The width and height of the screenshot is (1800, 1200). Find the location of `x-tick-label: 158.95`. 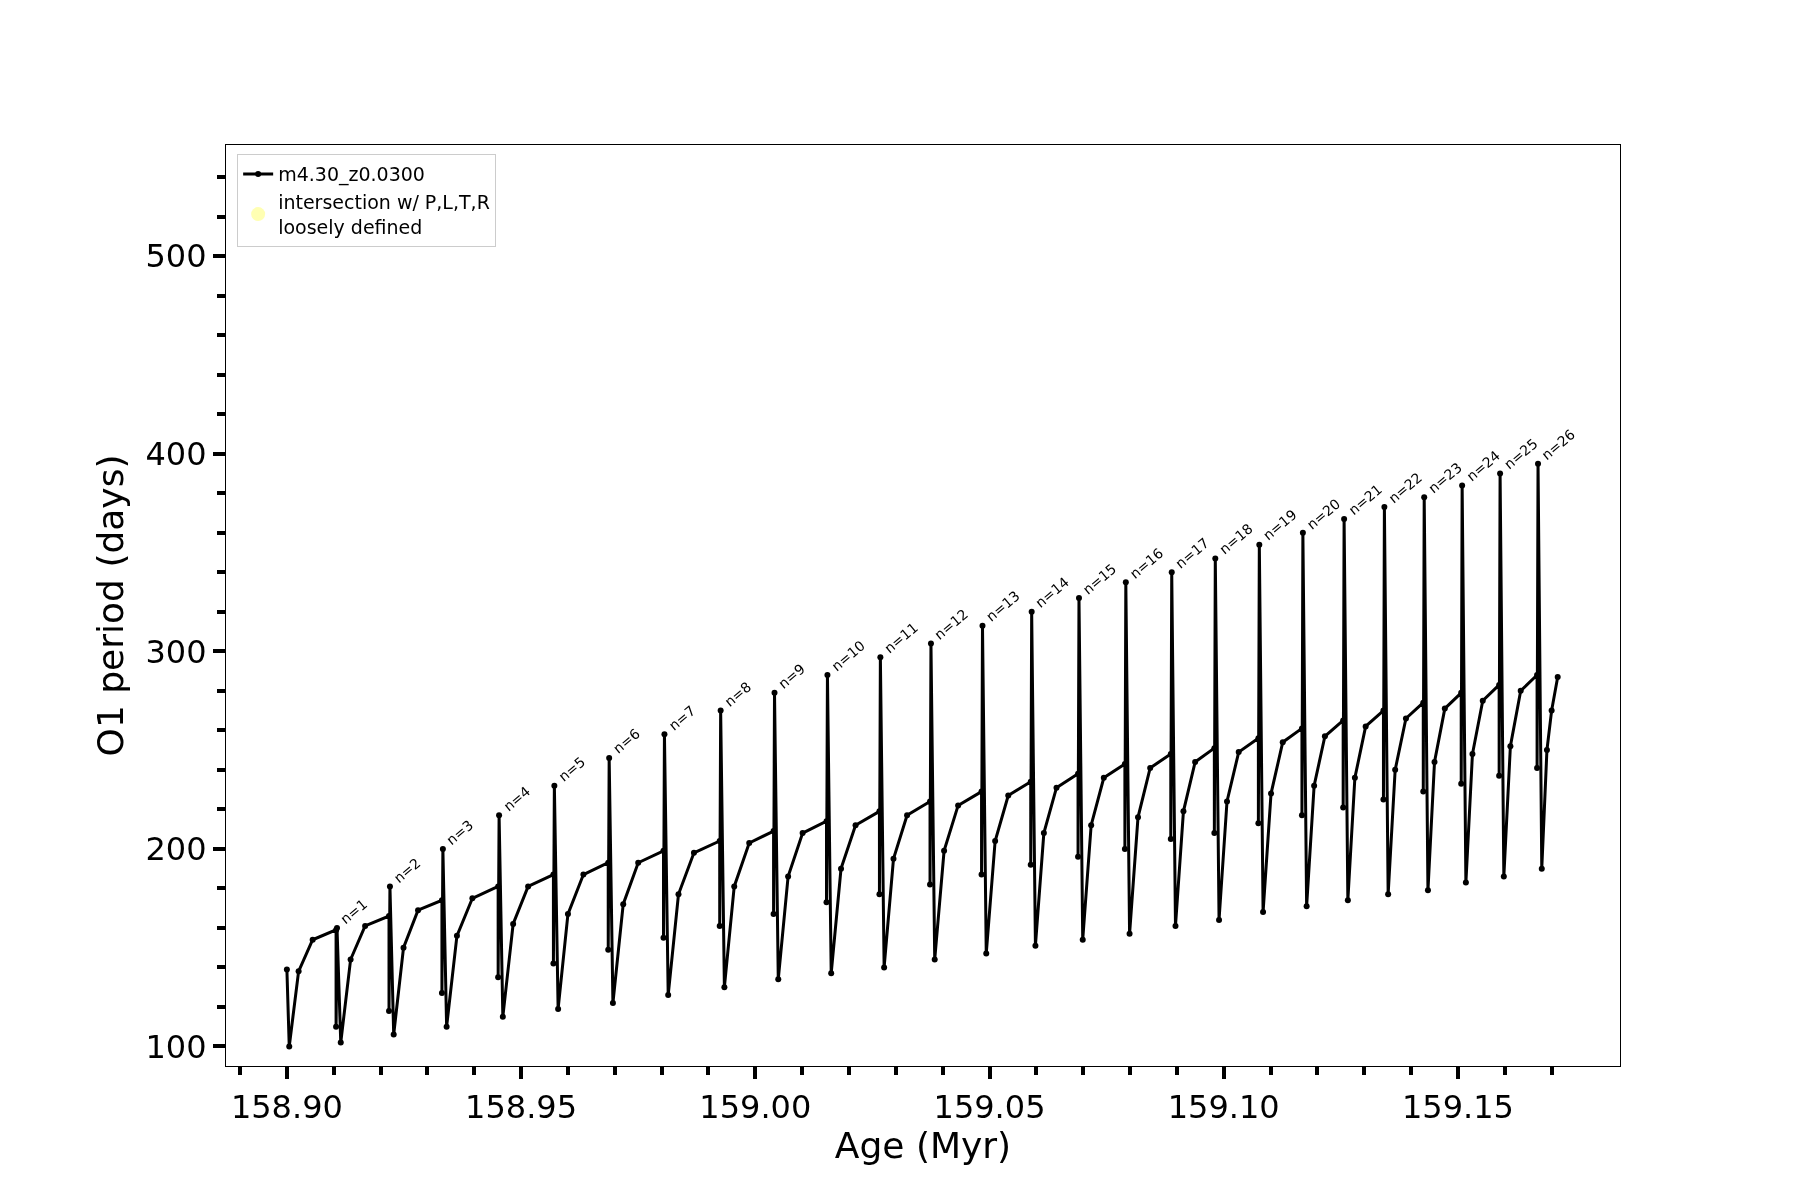

x-tick-label: 158.95 is located at coordinates (521, 1106).